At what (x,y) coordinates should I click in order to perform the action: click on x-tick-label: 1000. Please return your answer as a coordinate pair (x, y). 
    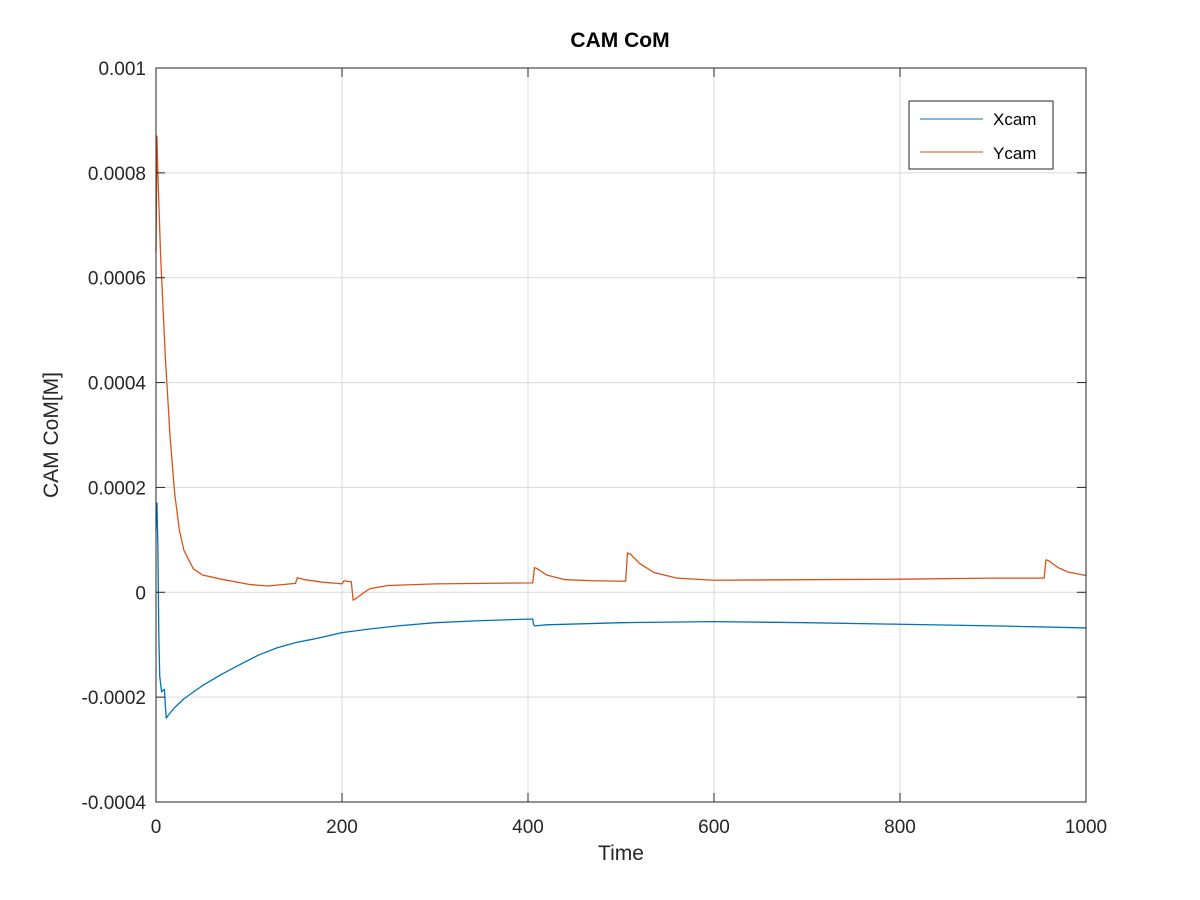
    Looking at the image, I should click on (1086, 827).